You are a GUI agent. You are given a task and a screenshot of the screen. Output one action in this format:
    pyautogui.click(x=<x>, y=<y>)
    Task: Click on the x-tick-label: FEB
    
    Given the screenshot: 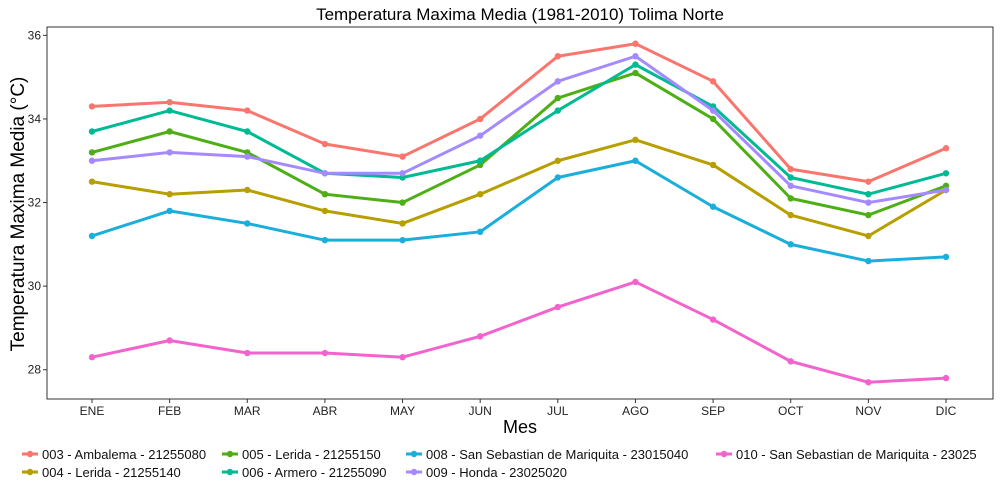 What is the action you would take?
    pyautogui.click(x=169, y=411)
    